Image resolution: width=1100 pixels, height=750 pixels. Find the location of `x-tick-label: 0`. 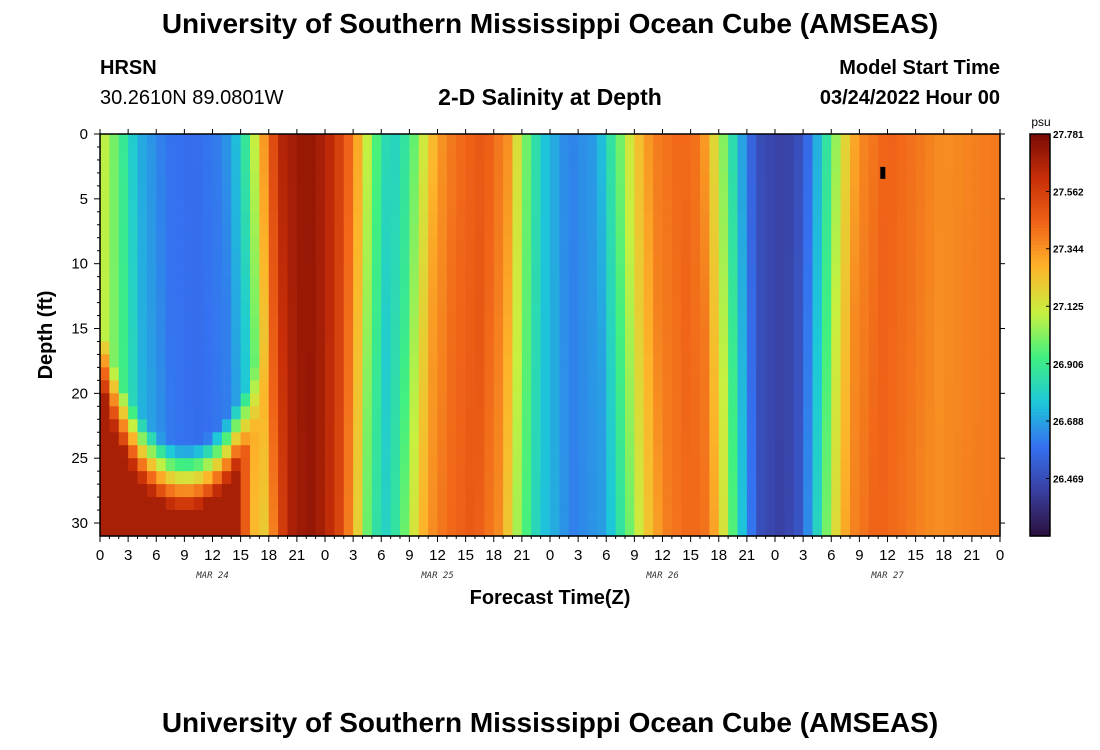

x-tick-label: 0 is located at coordinates (550, 555).